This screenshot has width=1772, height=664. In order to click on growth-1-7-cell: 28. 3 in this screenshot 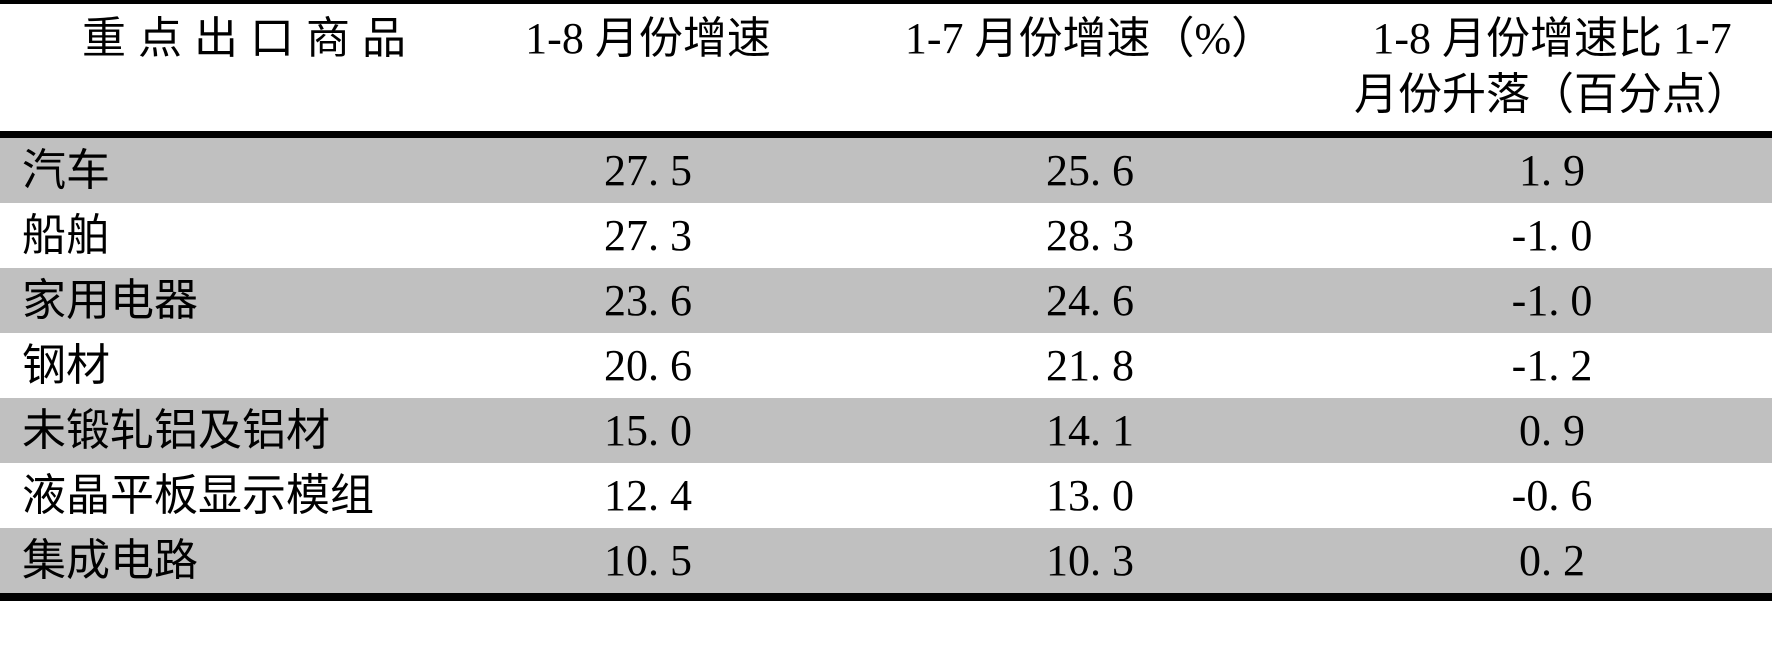, I will do `click(1090, 235)`.